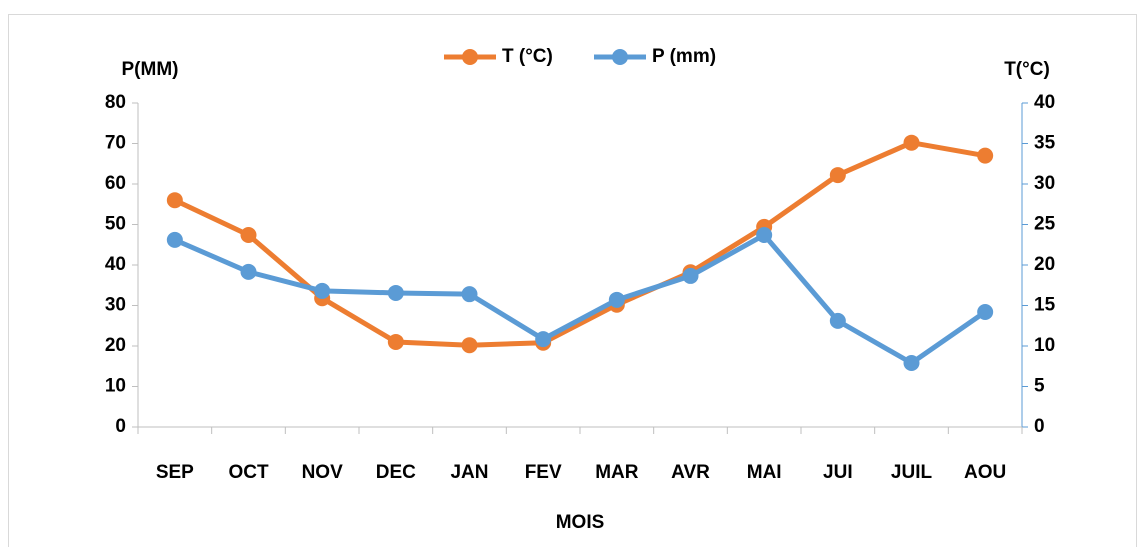 The height and width of the screenshot is (547, 1144). What do you see at coordinates (1044, 102) in the screenshot?
I see `y2-tick-label: 40` at bounding box center [1044, 102].